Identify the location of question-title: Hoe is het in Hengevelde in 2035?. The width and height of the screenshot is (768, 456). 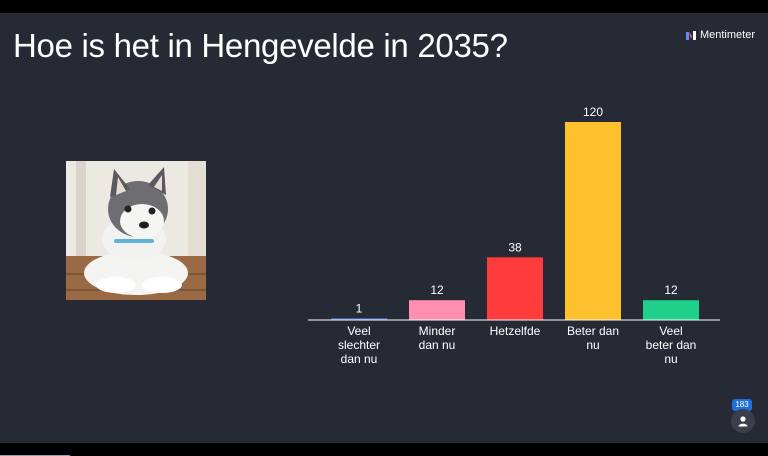
(260, 45).